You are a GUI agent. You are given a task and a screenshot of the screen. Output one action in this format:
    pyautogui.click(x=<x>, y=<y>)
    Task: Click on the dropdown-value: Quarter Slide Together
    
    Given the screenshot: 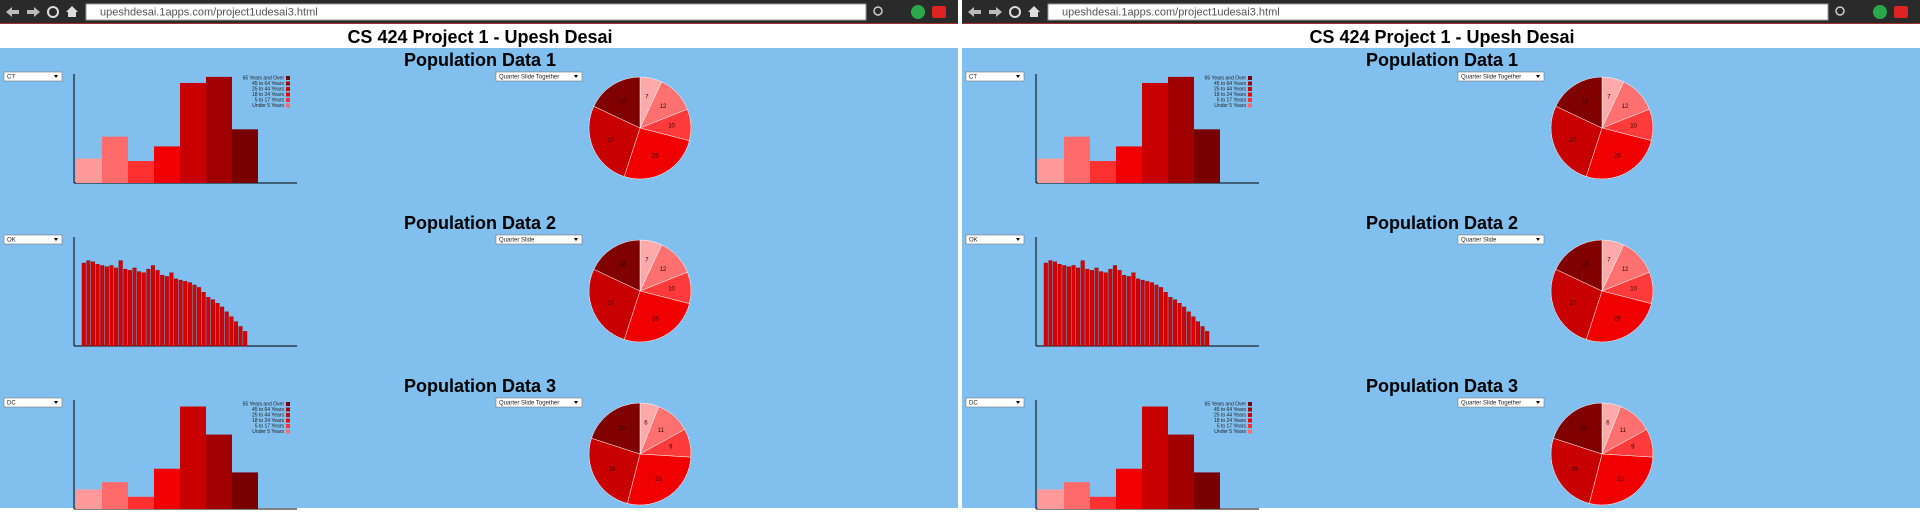 What is the action you would take?
    pyautogui.click(x=1491, y=78)
    